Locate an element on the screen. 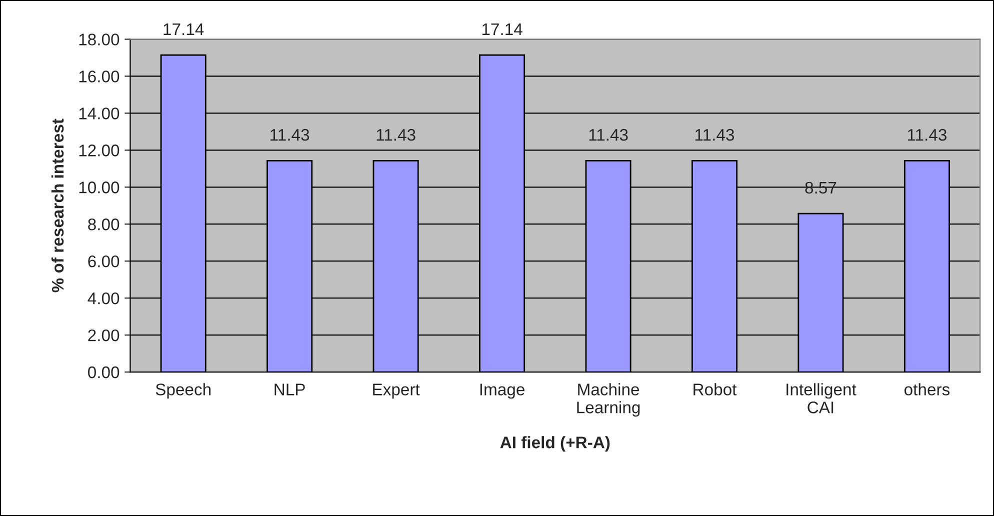  y-tick-label: 2.00 is located at coordinates (104, 335).